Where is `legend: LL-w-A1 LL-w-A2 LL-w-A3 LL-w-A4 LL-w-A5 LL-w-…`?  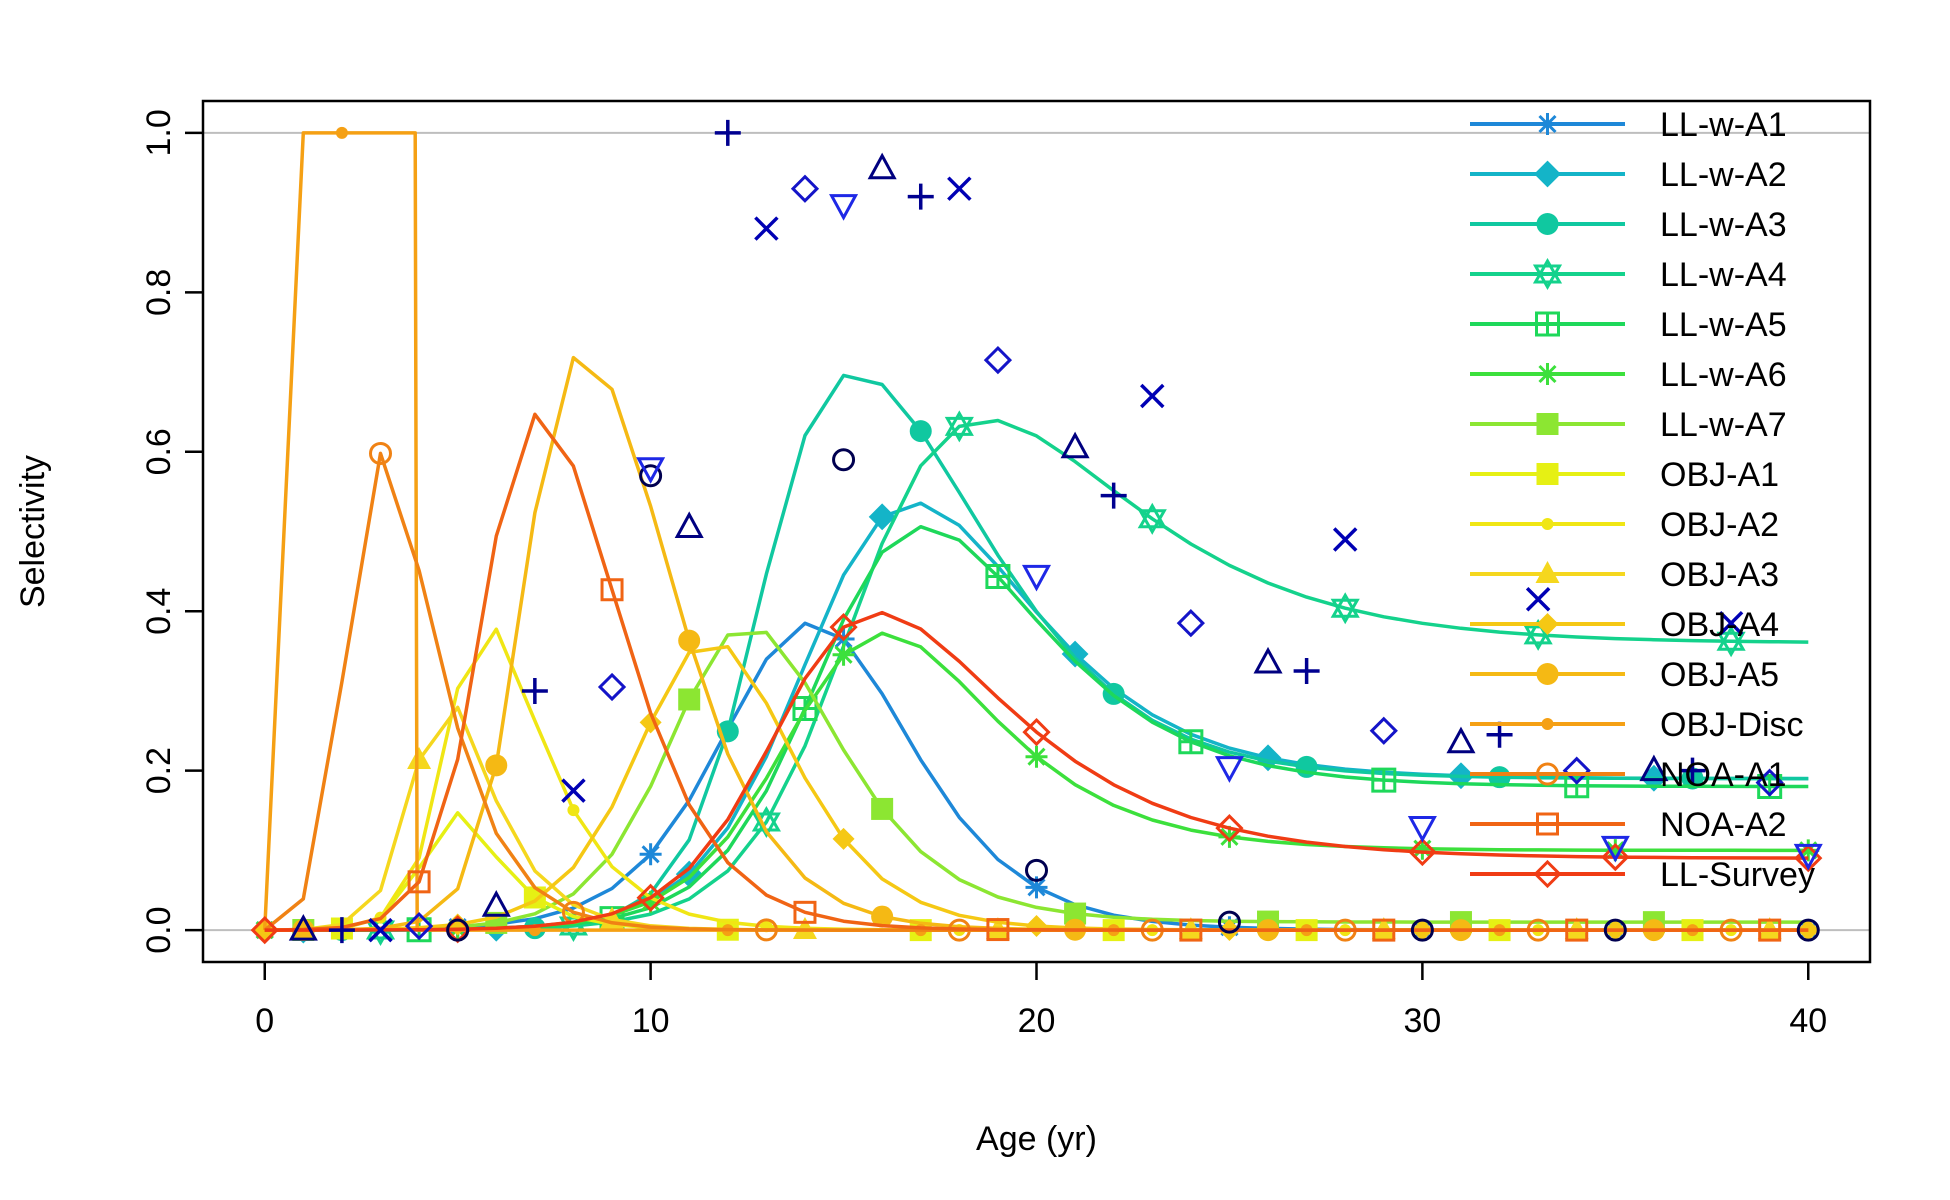 legend: LL-w-A1 LL-w-A2 LL-w-A3 LL-w-A4 LL-w-A5 LL-w-… is located at coordinates (1642, 500).